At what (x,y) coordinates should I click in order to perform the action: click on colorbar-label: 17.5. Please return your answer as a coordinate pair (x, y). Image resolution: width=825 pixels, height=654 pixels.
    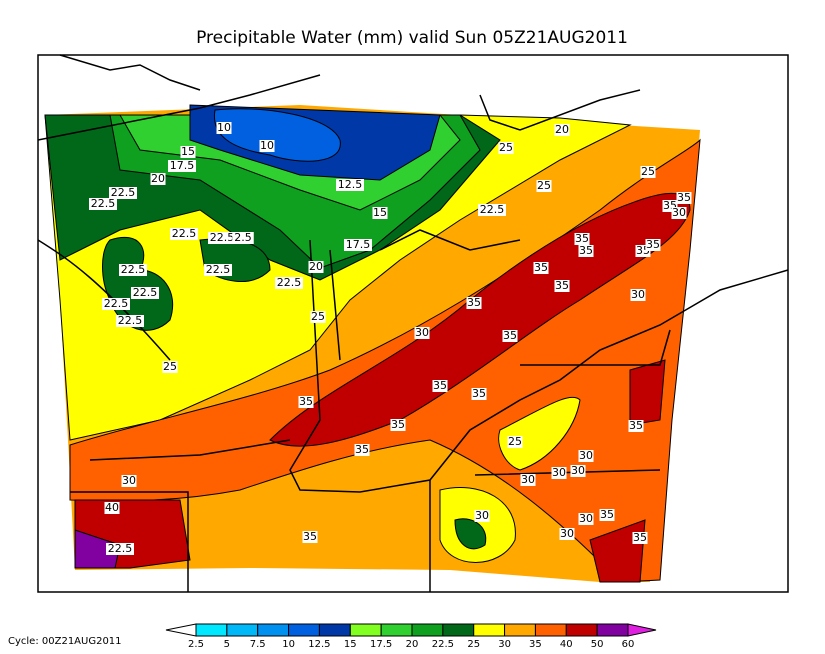
    Looking at the image, I should click on (381, 644).